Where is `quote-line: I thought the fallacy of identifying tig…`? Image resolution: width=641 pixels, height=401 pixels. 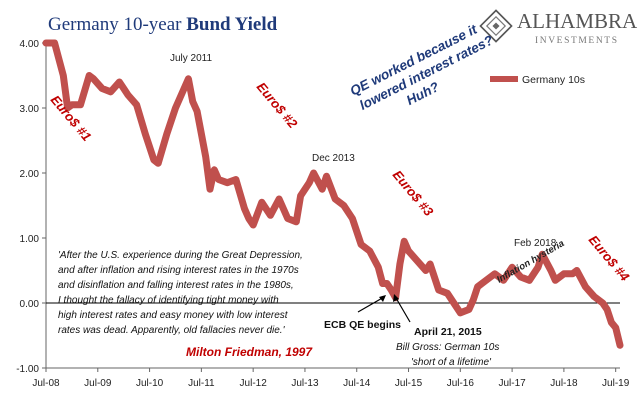 quote-line: I thought the fallacy of identifying tig… is located at coordinates (168, 300).